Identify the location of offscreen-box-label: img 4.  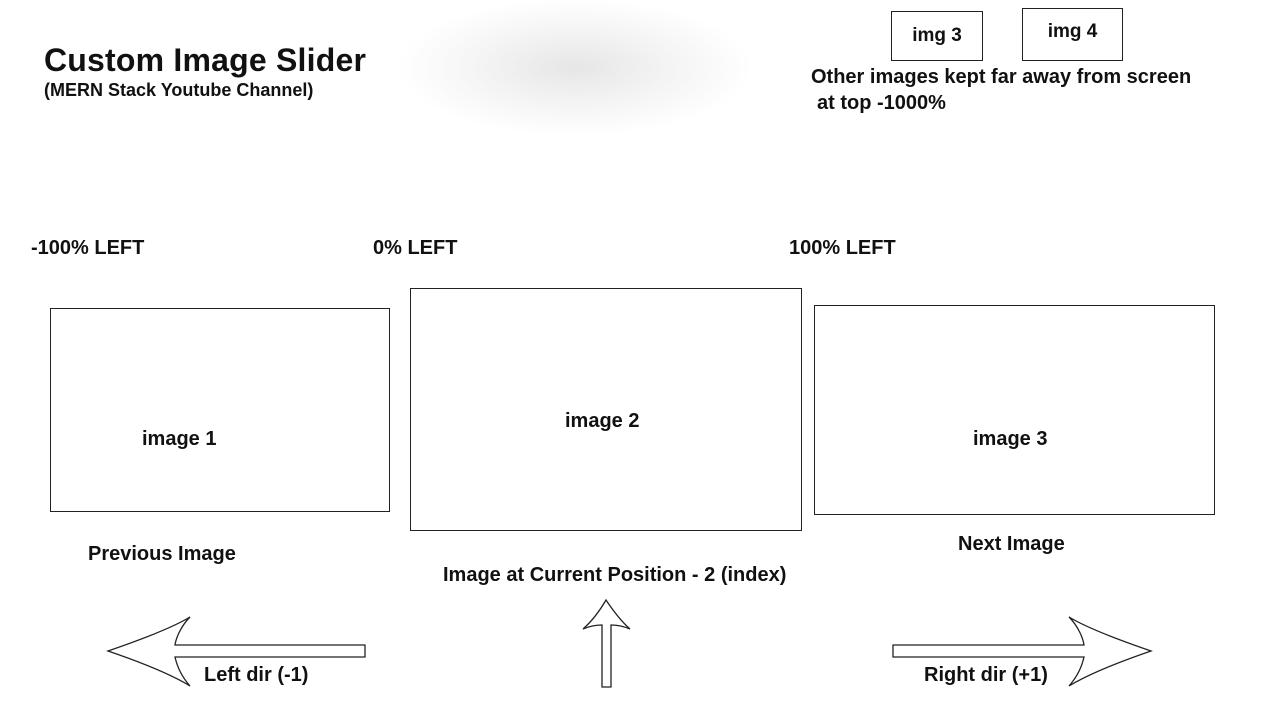
(1072, 31).